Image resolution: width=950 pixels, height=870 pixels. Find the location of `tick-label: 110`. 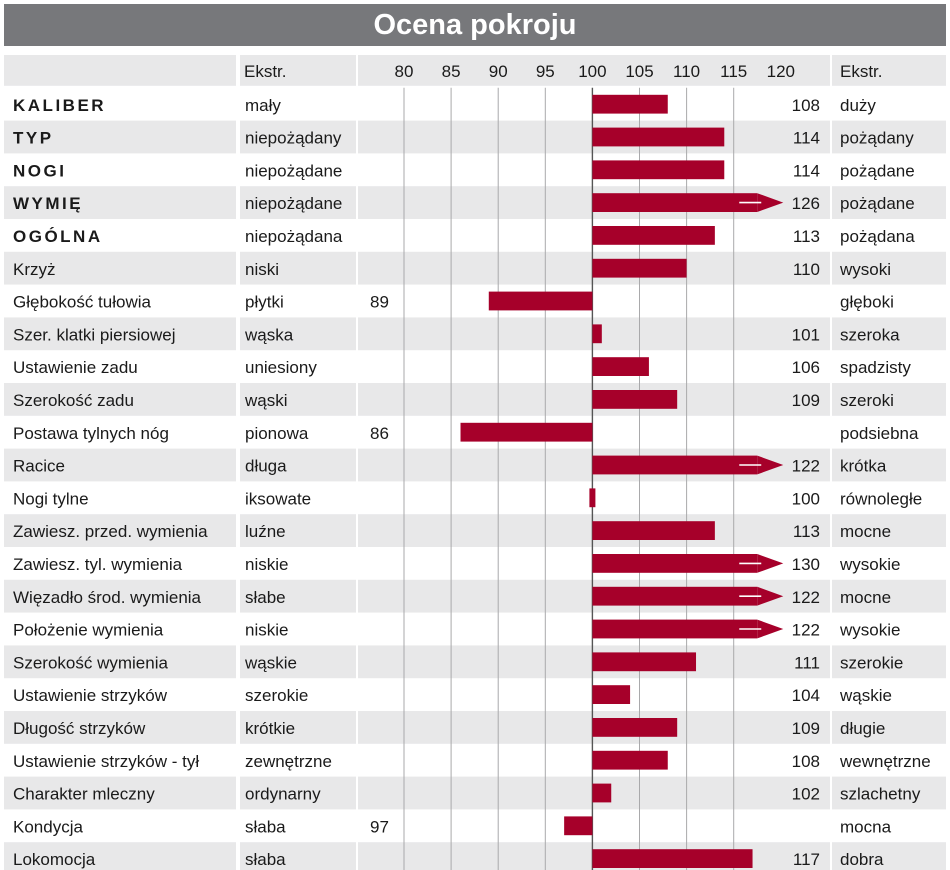

tick-label: 110 is located at coordinates (686, 71).